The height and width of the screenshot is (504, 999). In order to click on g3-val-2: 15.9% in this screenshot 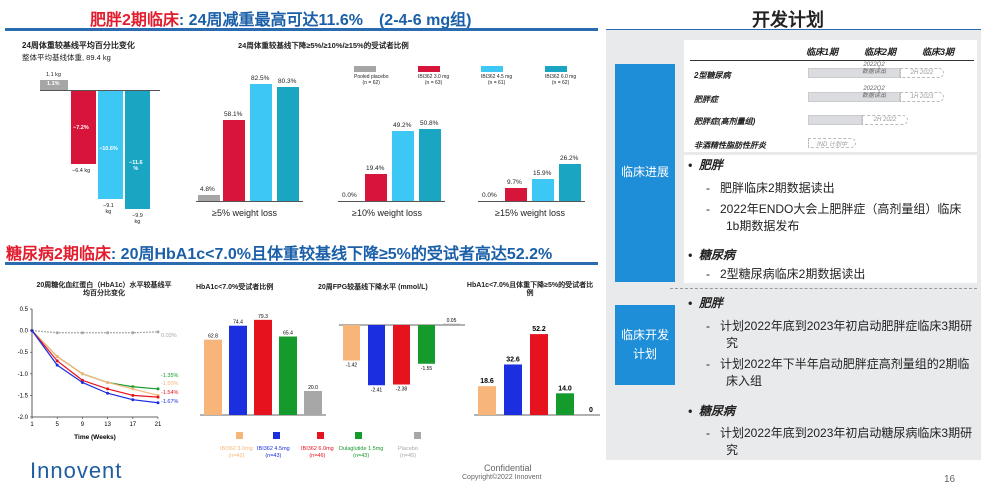, I will do `click(542, 173)`.